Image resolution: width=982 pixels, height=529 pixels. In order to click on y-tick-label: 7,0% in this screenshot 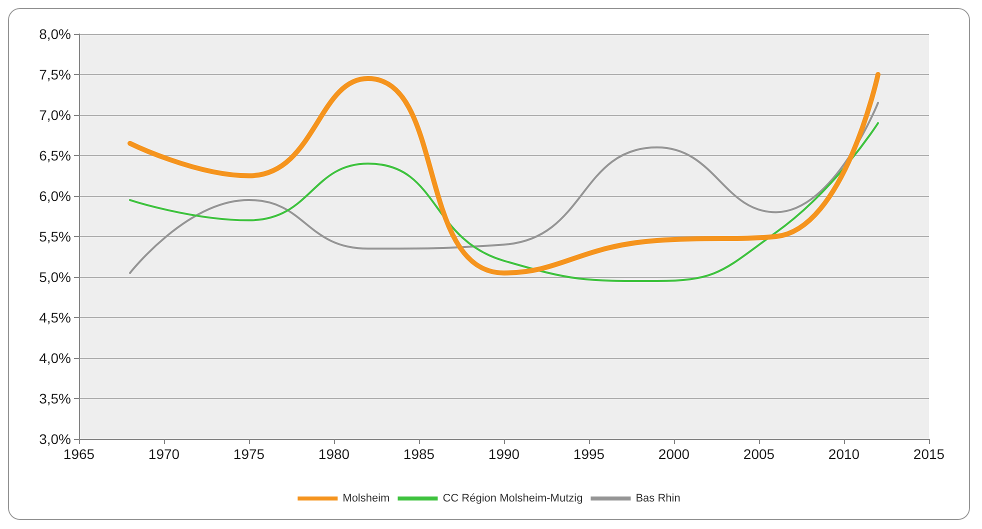, I will do `click(55, 115)`.